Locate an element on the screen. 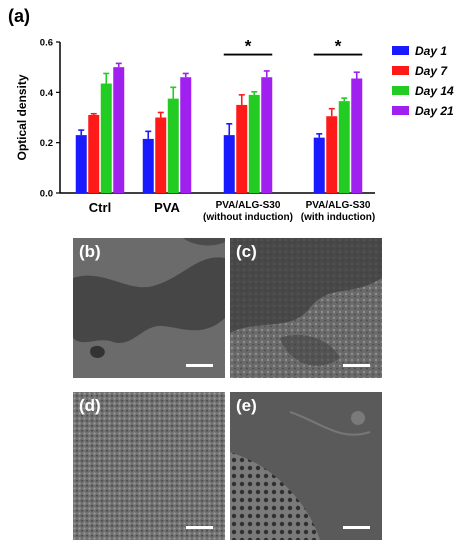  legend: Day 1 Day 7 Day 14 Day 21 is located at coordinates (423, 81).